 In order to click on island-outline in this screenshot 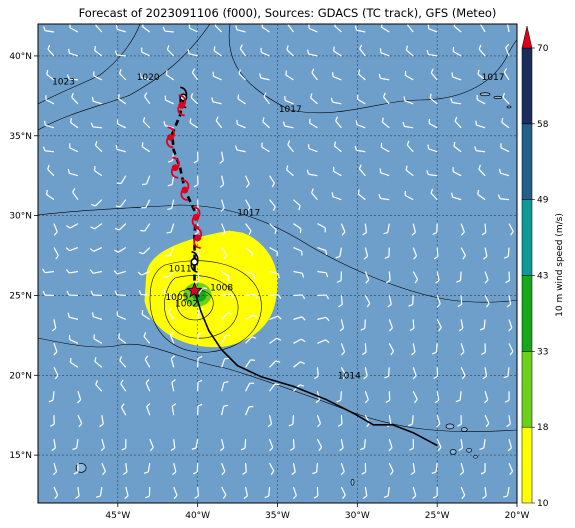, I will do `click(475, 456)`.